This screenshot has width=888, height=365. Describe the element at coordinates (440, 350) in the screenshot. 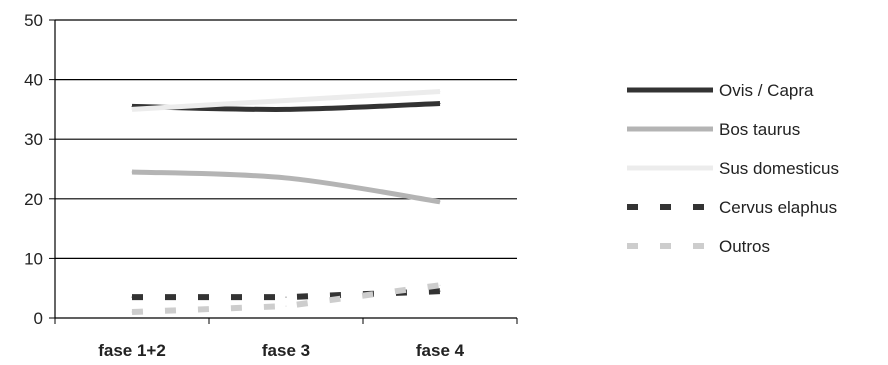

I see `x-category-label: fase 4` at that location.